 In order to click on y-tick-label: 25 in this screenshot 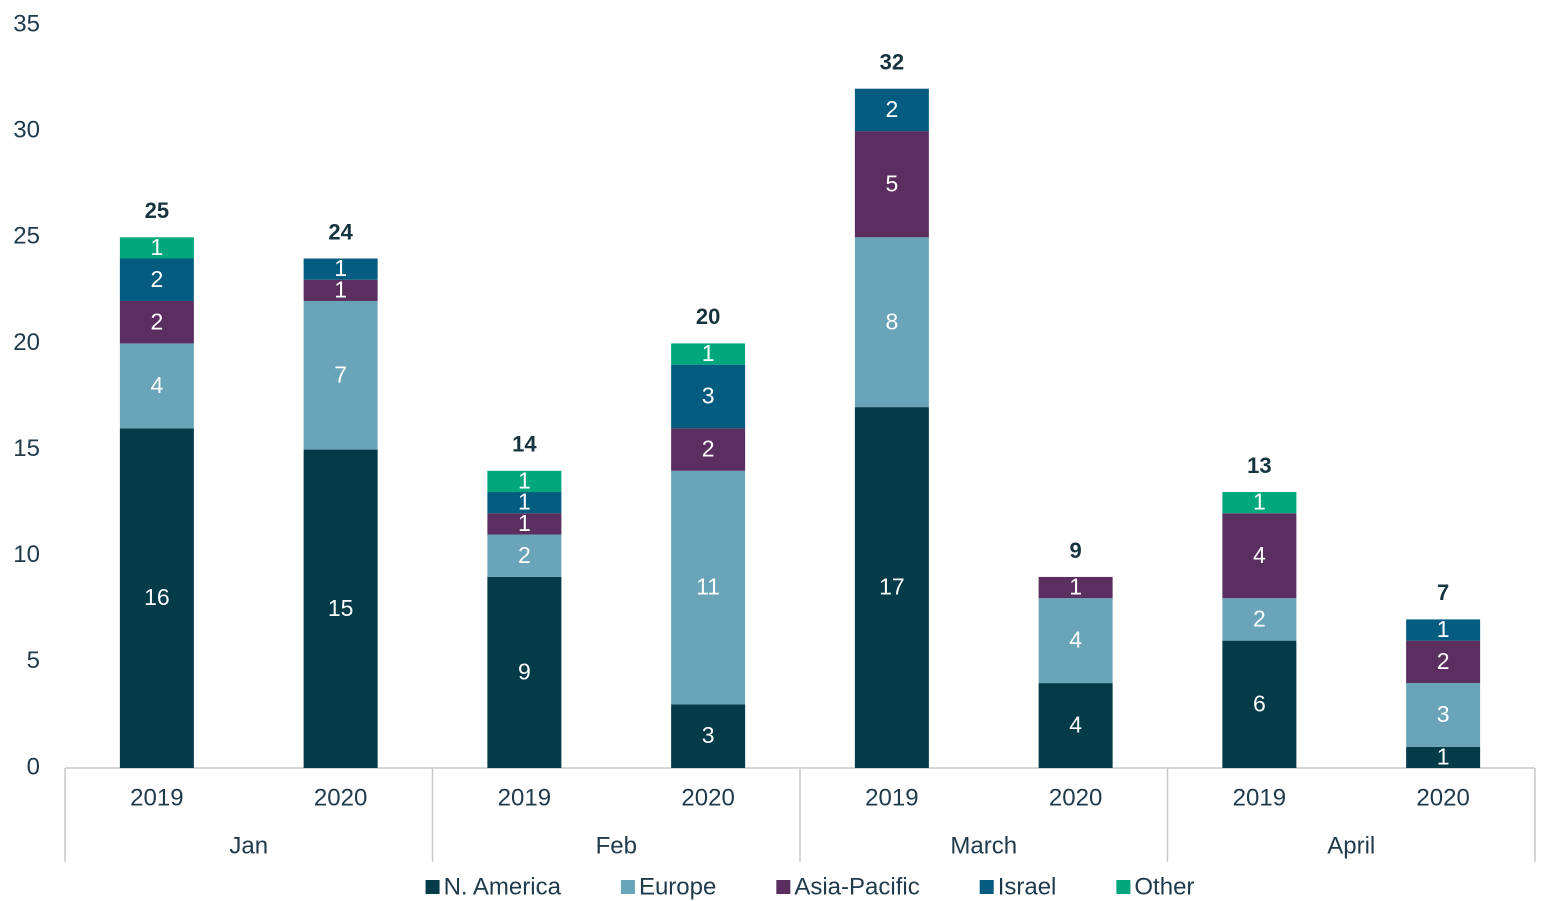, I will do `click(26, 236)`.